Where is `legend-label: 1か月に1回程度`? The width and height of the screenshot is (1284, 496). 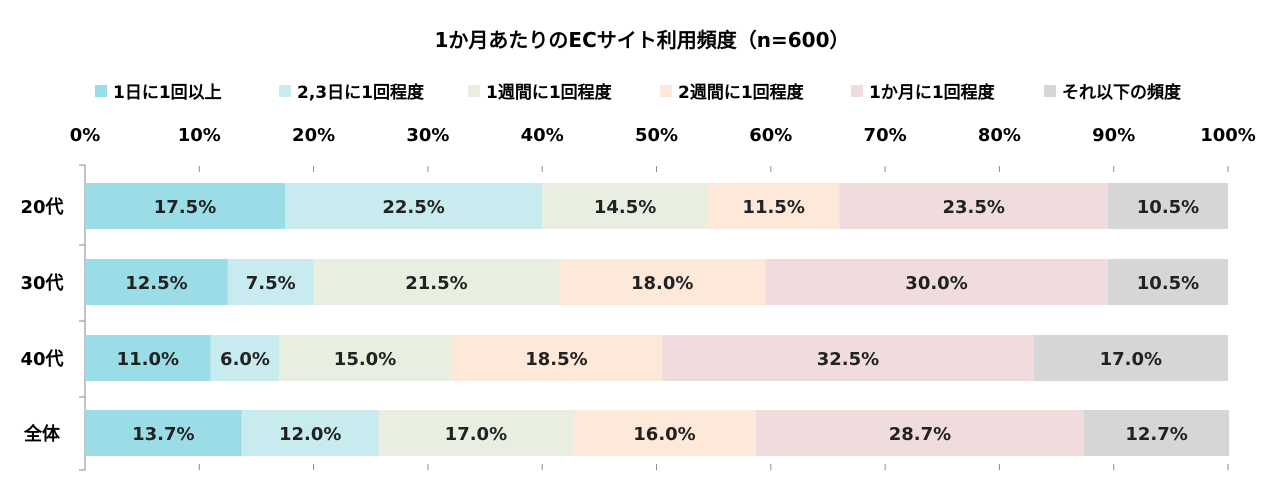
legend-label: 1か月に1回程度 is located at coordinates (932, 92).